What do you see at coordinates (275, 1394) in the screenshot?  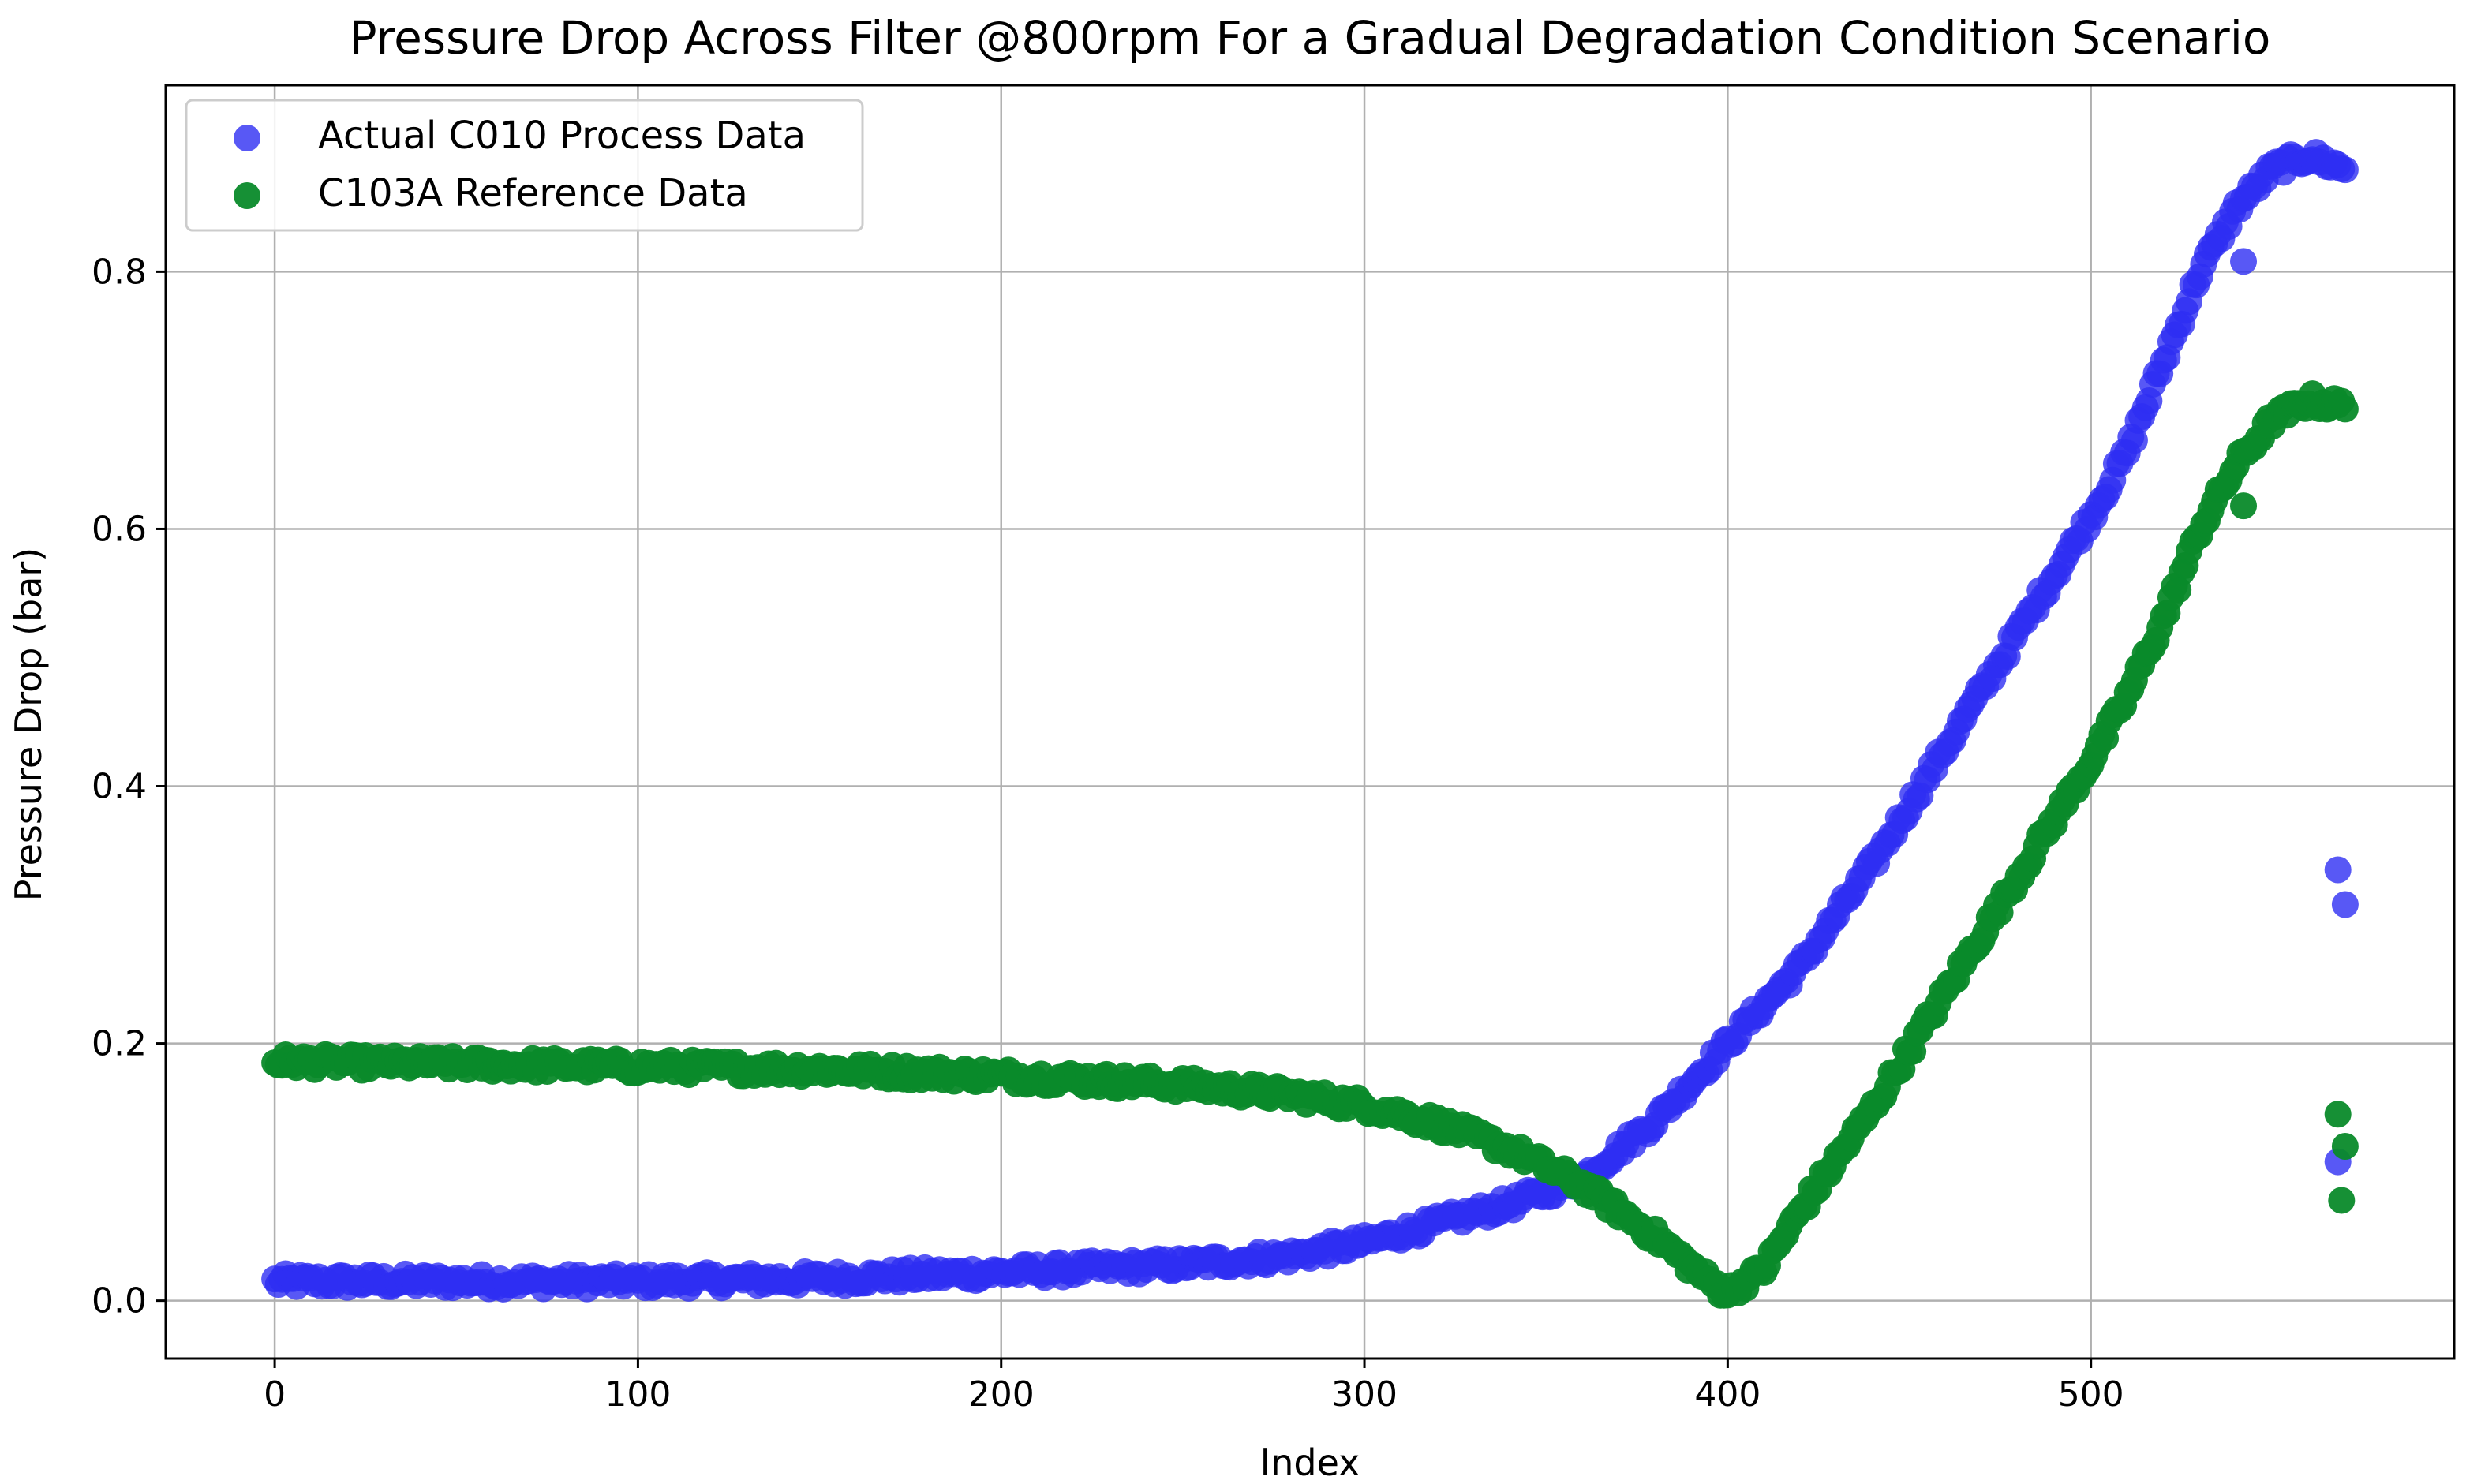 I see `x-tick-label: 0` at bounding box center [275, 1394].